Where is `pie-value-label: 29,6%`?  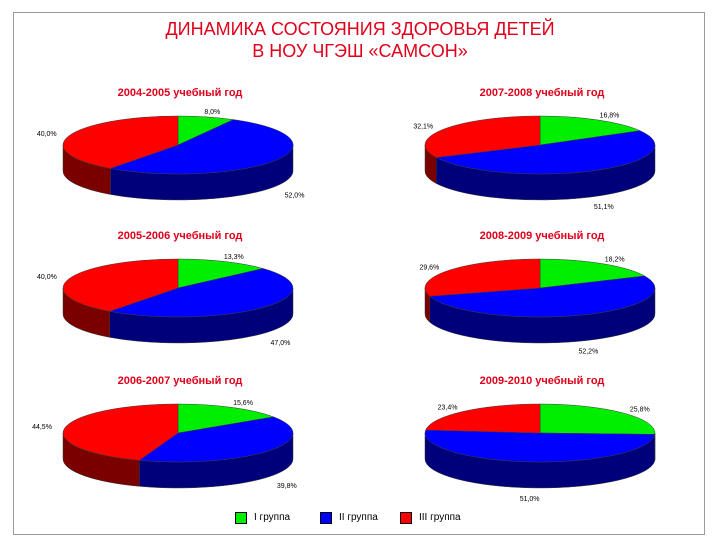 pie-value-label: 29,6% is located at coordinates (429, 268).